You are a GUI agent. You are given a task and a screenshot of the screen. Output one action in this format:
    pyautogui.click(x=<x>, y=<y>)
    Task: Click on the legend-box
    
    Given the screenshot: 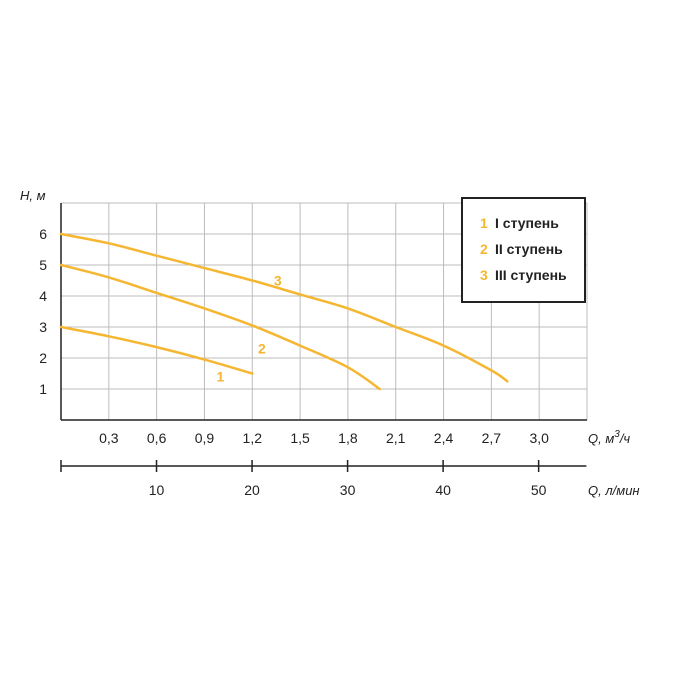 What is the action you would take?
    pyautogui.click(x=523, y=250)
    